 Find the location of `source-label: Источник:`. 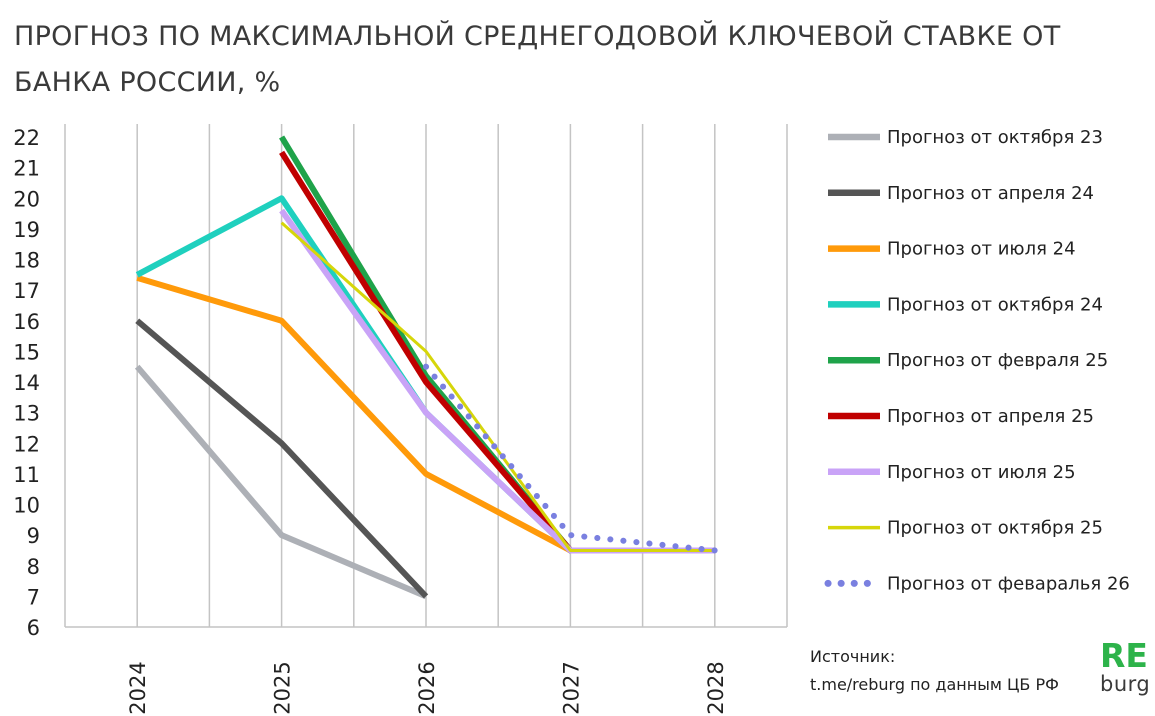

source-label: Источник: is located at coordinates (853, 656).